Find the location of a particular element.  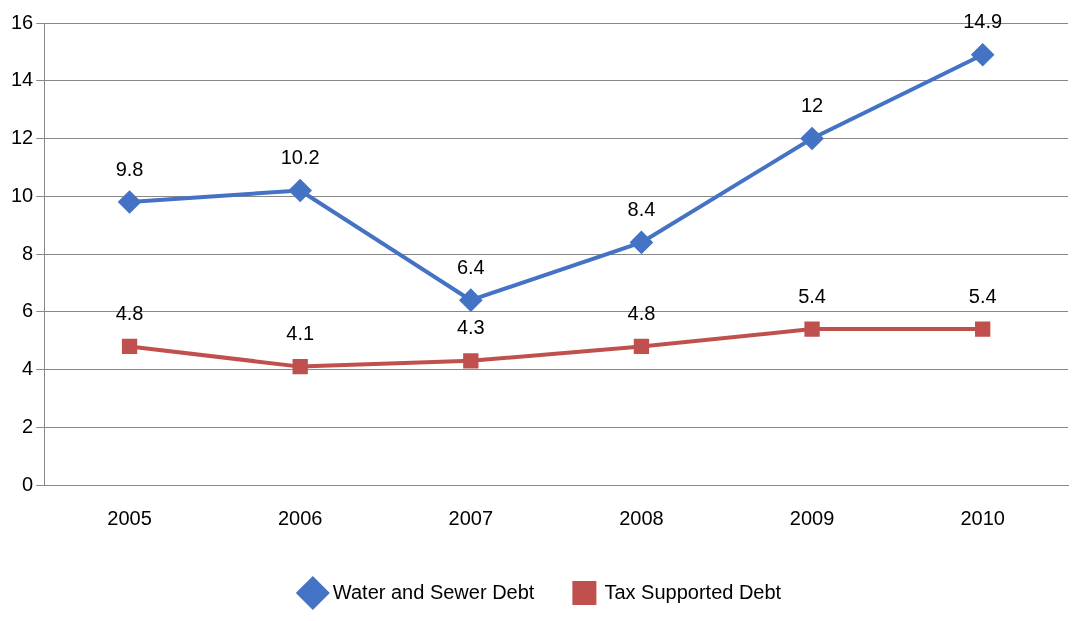

x-tick-label: 2007 is located at coordinates (471, 517).